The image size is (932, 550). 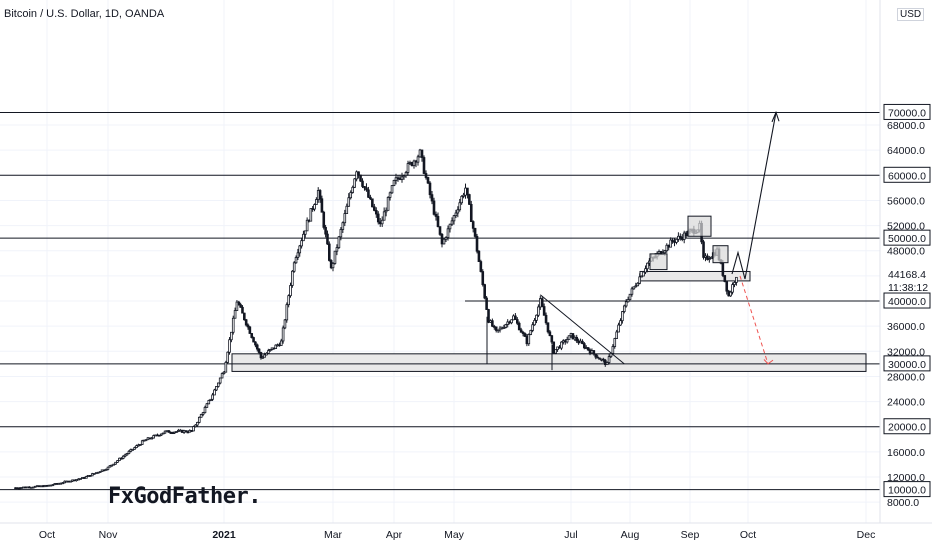 I want to click on time-axis: Oct Nov 2021 Mar Apr May Jul Aug Sep Oct Dec, so click(x=457, y=535).